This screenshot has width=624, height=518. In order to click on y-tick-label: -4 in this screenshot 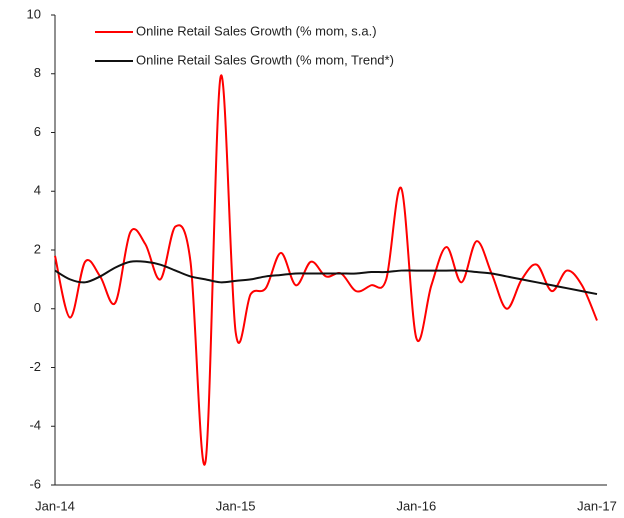, I will do `click(35, 425)`.